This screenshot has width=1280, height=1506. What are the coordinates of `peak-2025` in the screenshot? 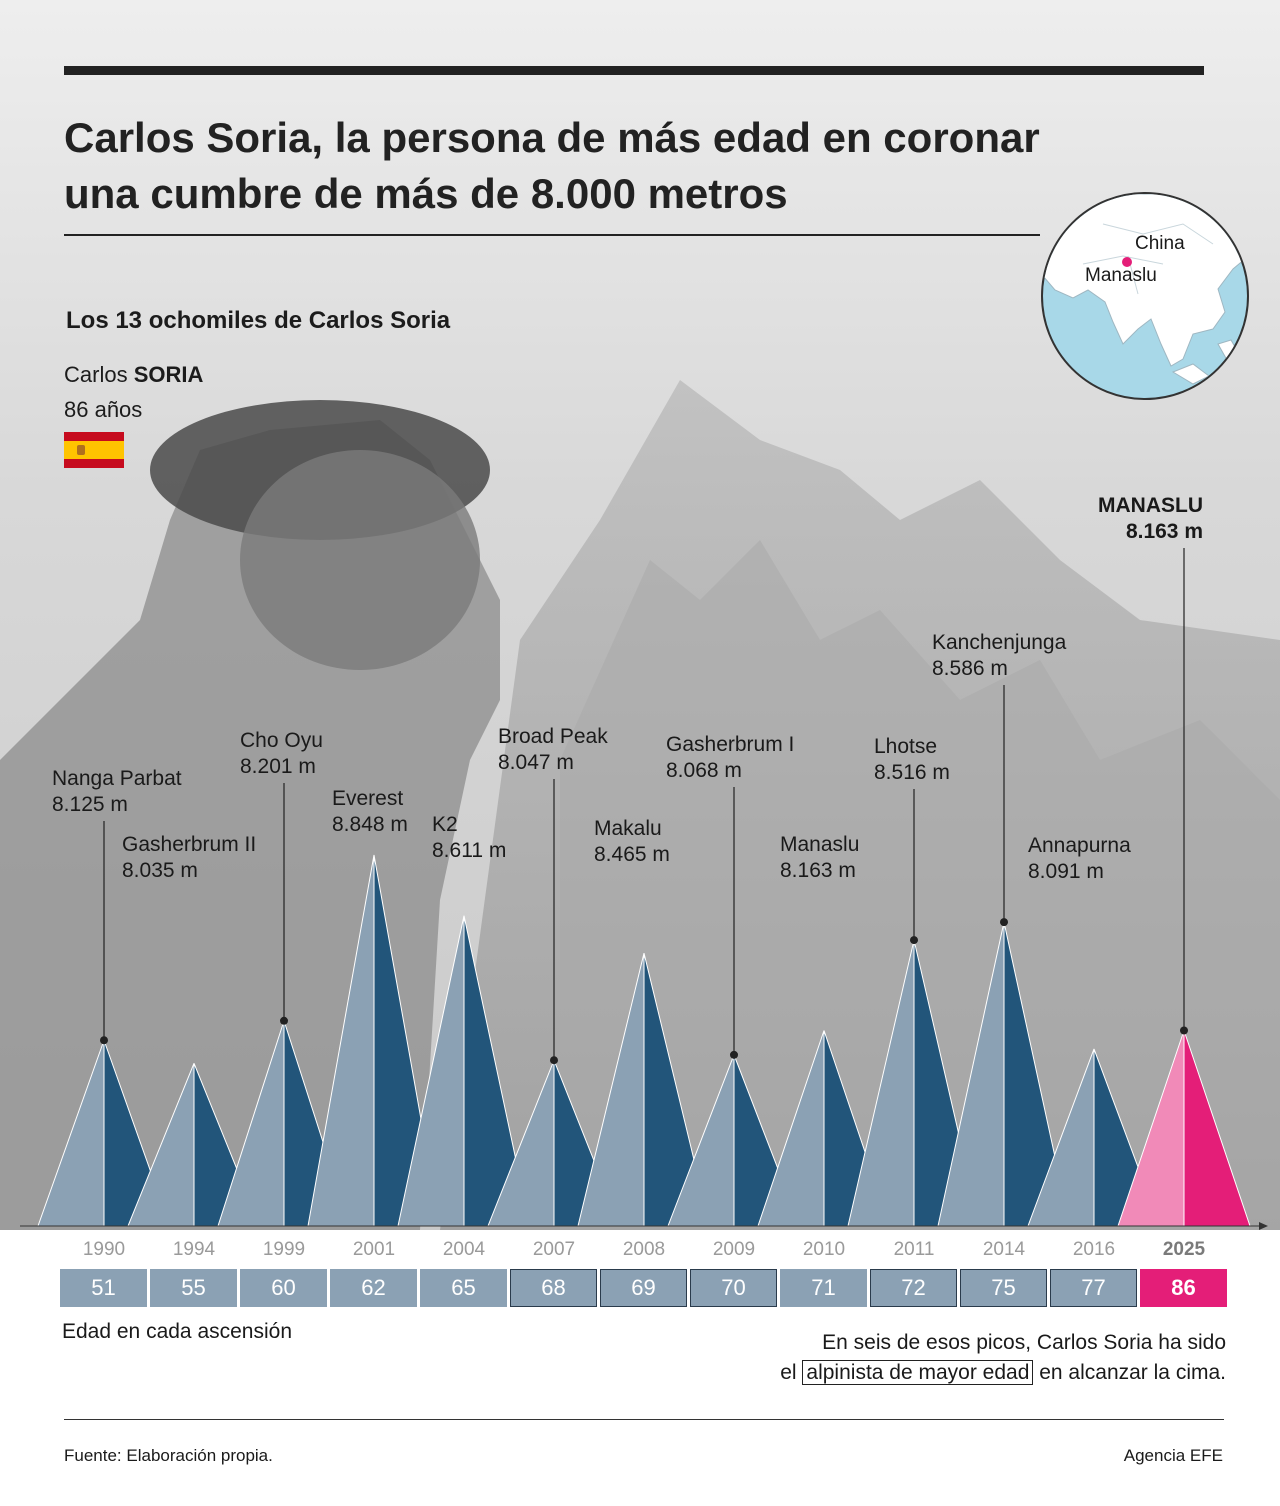 It's located at (1184, 1128).